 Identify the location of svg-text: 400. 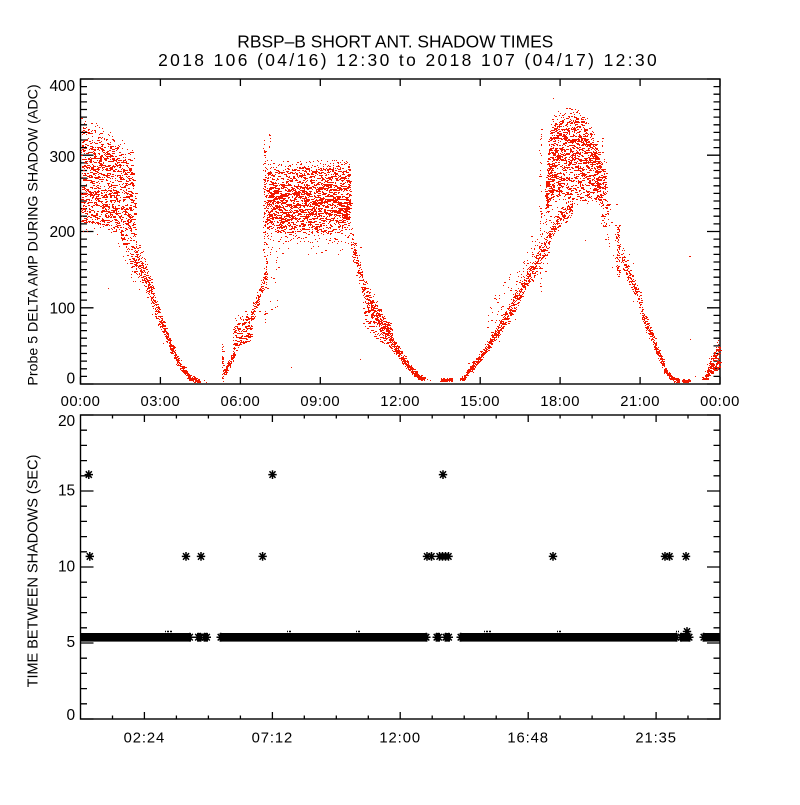
(62, 86).